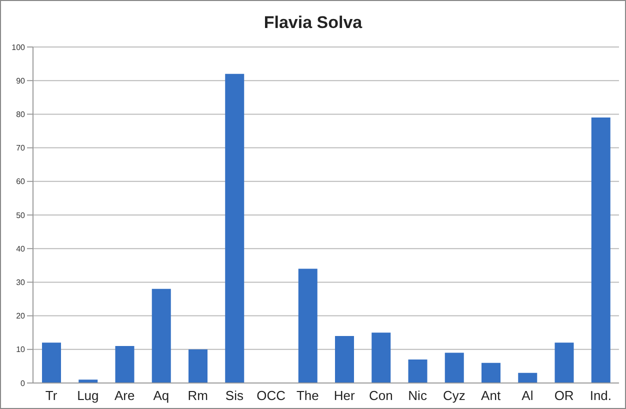  Describe the element at coordinates (21, 181) in the screenshot. I see `y-tick-label: 60` at that location.